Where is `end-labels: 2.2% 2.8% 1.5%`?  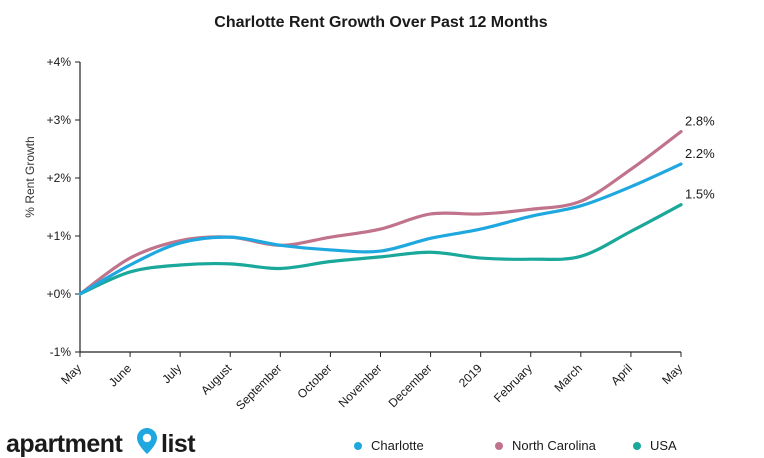
end-labels: 2.2% 2.8% 1.5% is located at coordinates (700, 158).